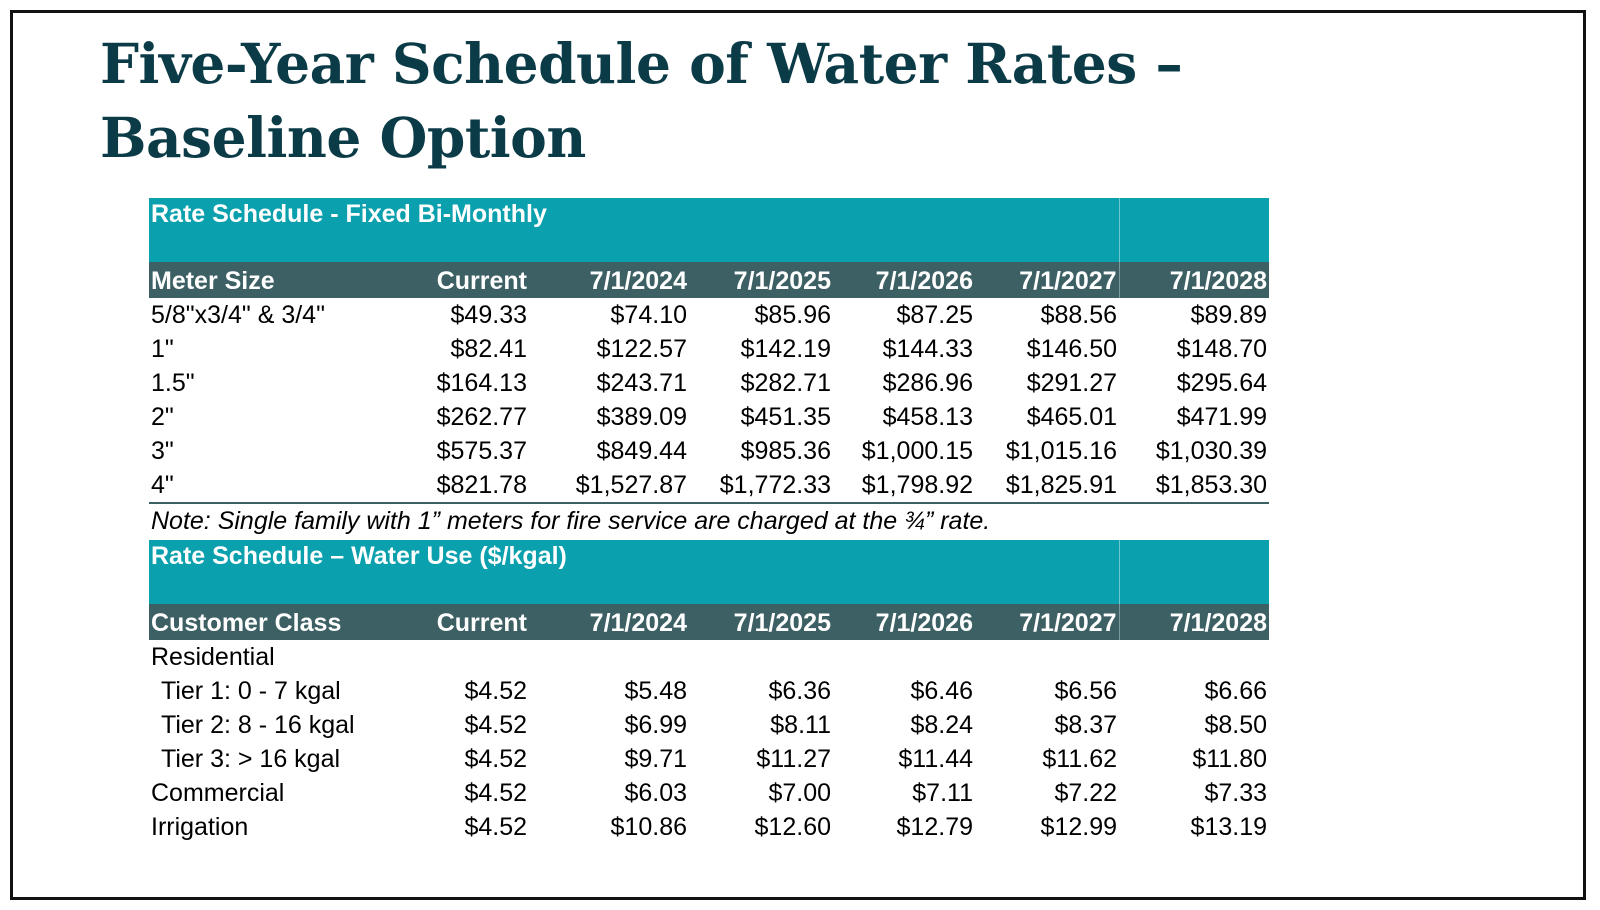  What do you see at coordinates (1211, 450) in the screenshot?
I see `rate-cell: $1,030.39` at bounding box center [1211, 450].